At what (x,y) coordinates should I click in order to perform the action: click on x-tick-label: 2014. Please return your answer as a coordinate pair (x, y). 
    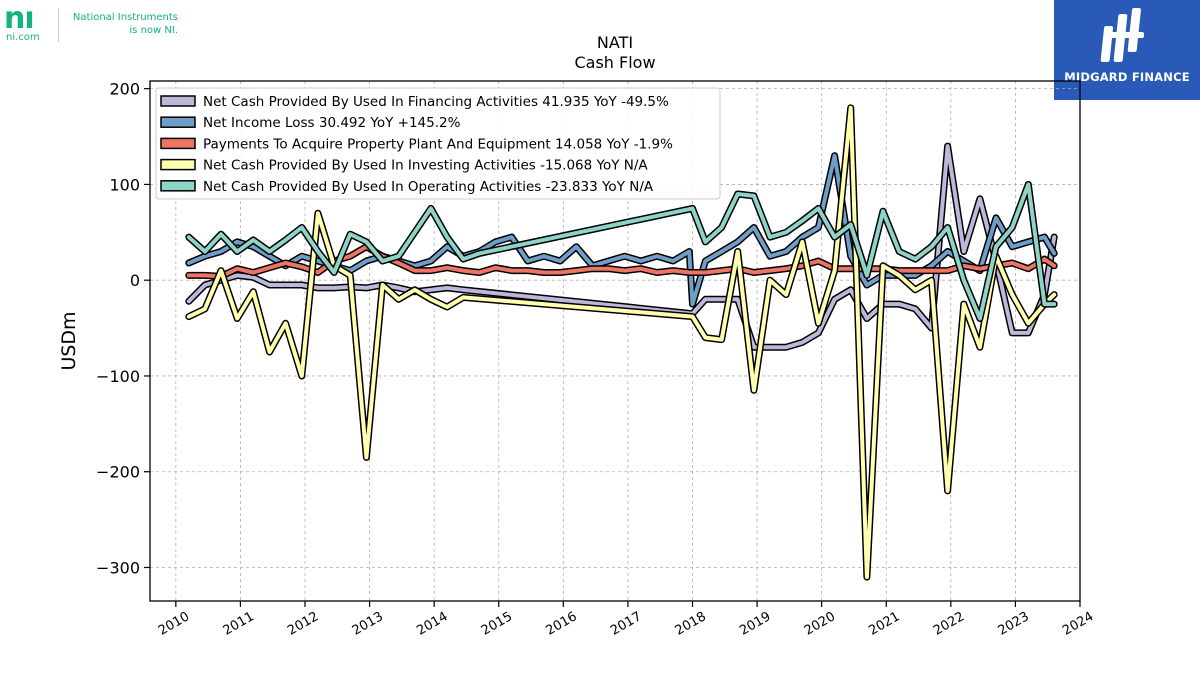
    Looking at the image, I should click on (432, 624).